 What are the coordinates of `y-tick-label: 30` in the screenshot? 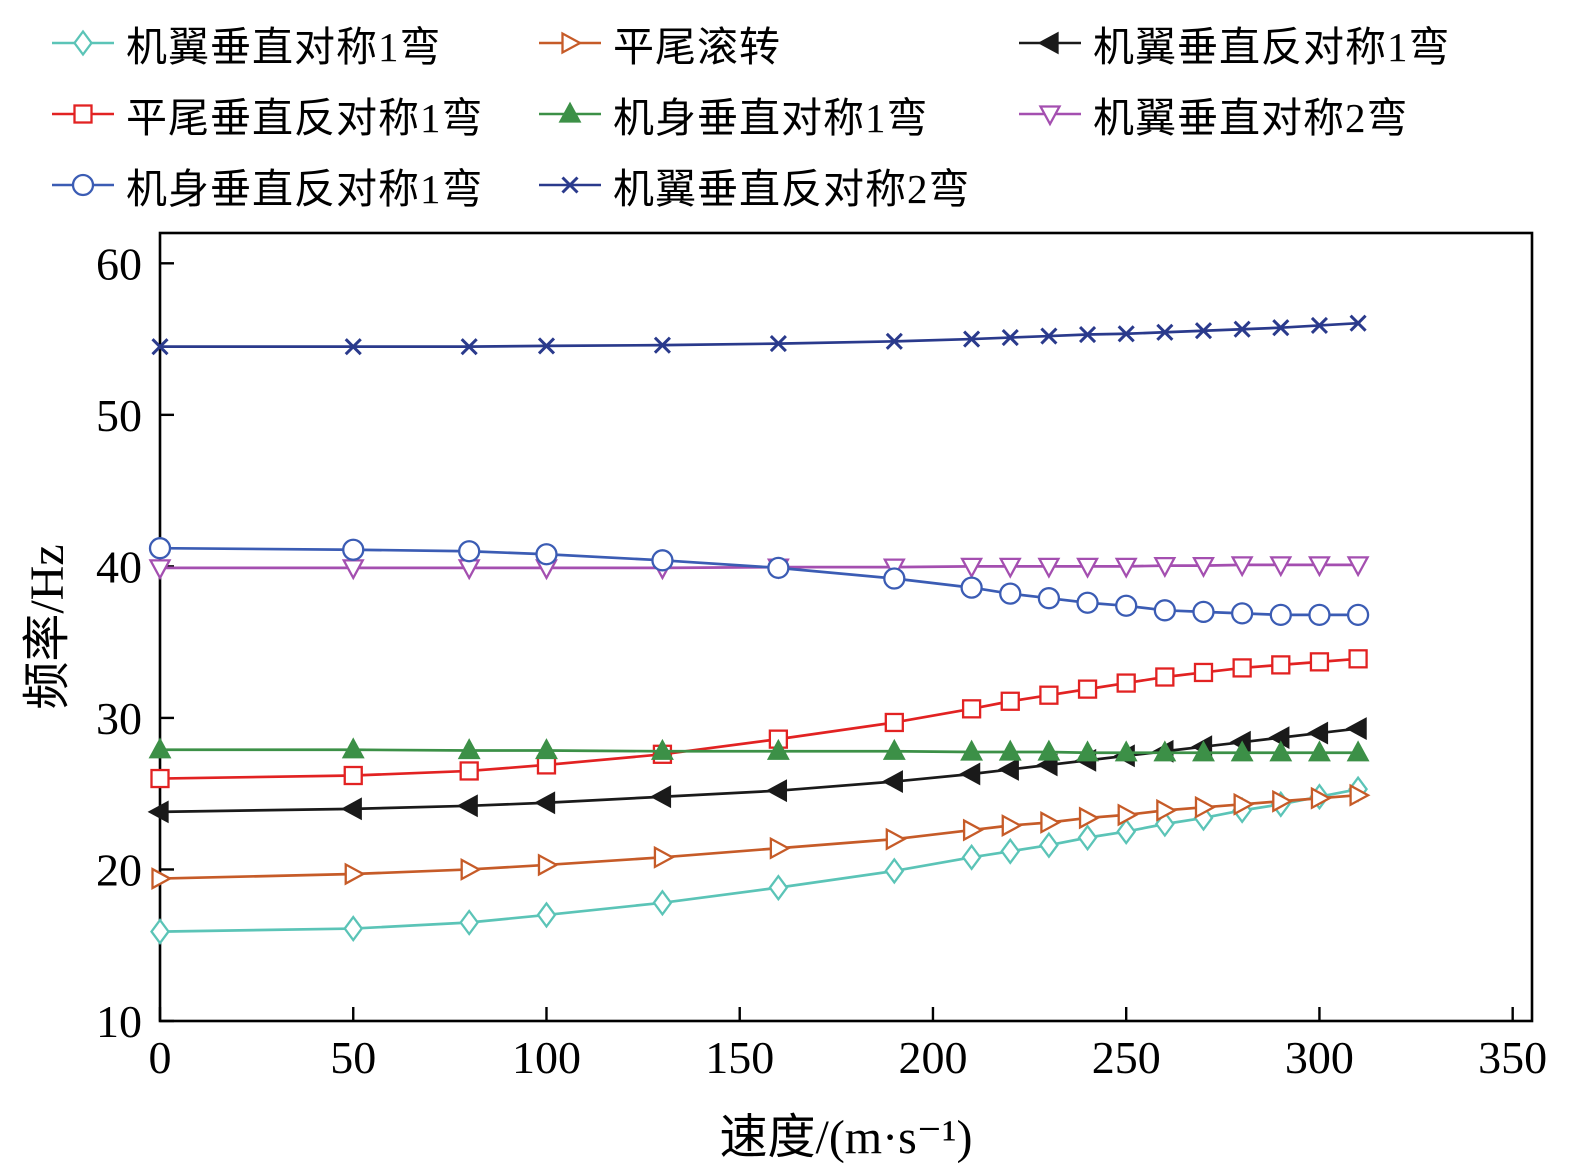 It's located at (119, 718).